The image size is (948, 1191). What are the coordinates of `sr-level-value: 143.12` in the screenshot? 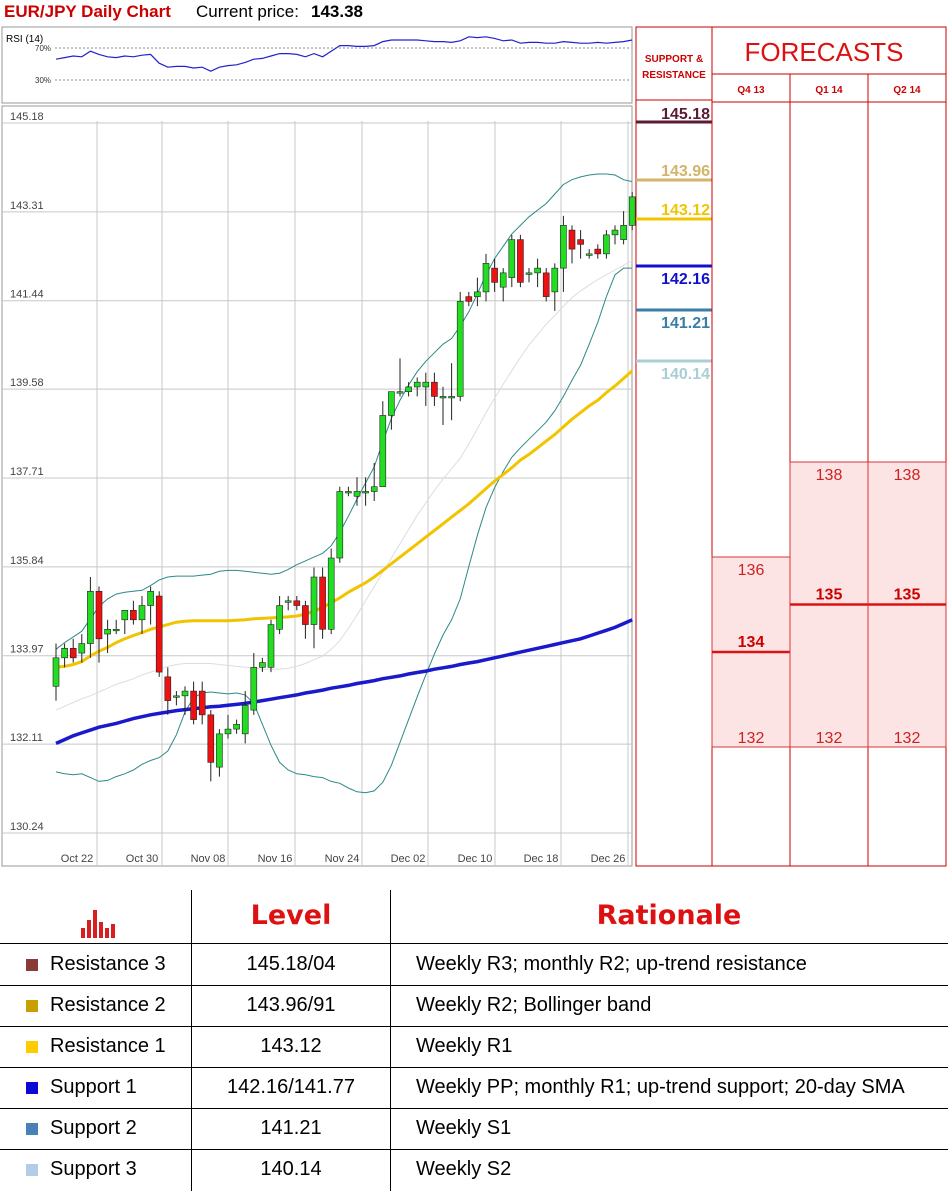 It's located at (685, 210).